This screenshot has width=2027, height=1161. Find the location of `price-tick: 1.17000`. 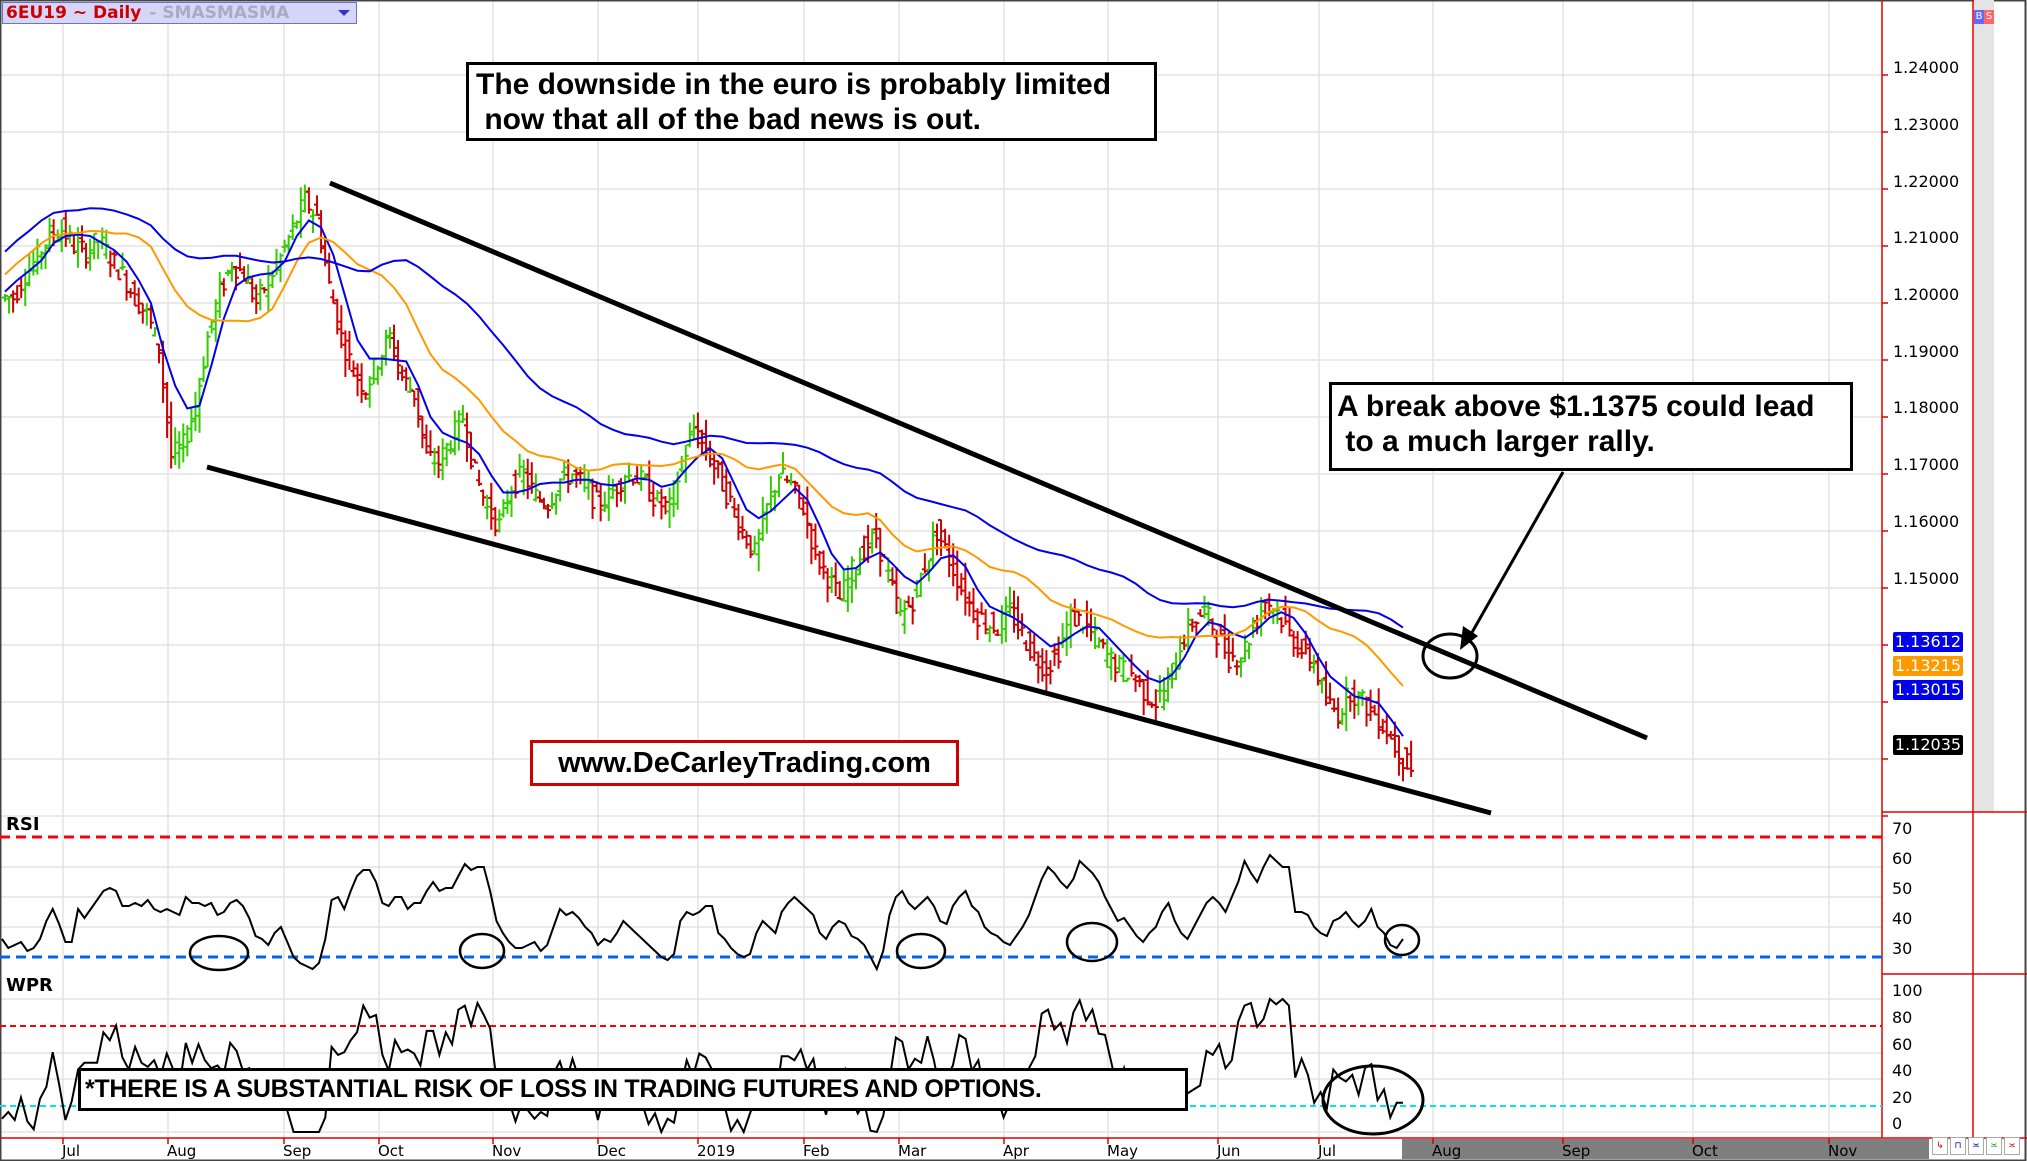

price-tick: 1.17000 is located at coordinates (1926, 464).